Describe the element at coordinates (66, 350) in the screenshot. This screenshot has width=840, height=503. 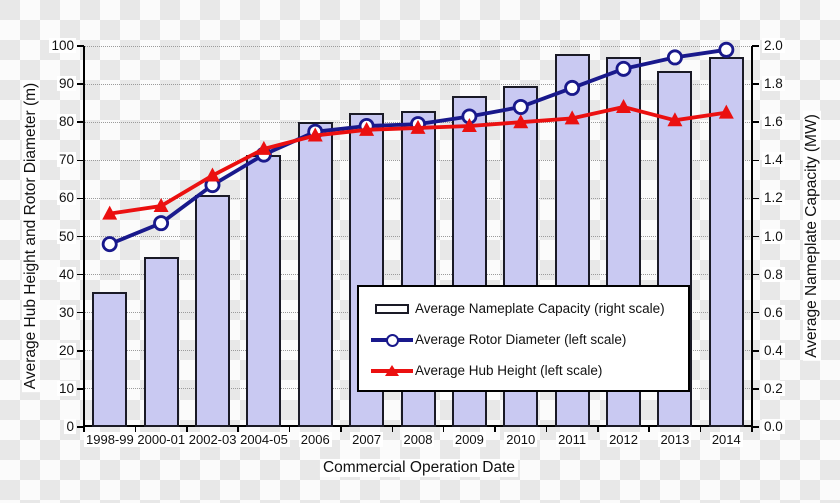
I see `y-axis-left-tick-label: 20` at that location.